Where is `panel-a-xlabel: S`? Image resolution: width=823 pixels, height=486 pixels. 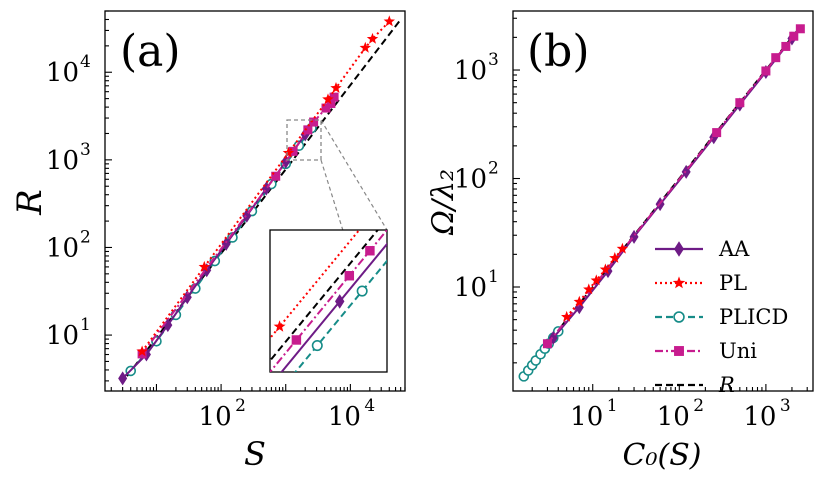
panel-a-xlabel: S is located at coordinates (255, 454).